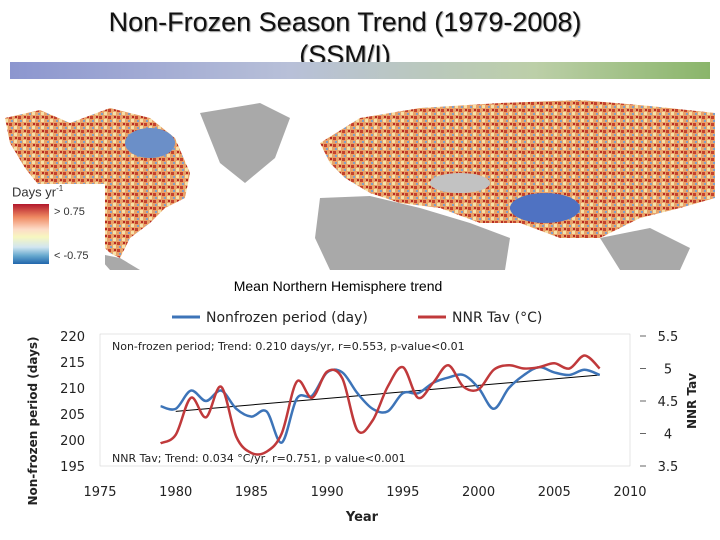 This screenshot has height=540, width=720. I want to click on y-left-tick-label: 200, so click(72, 441).